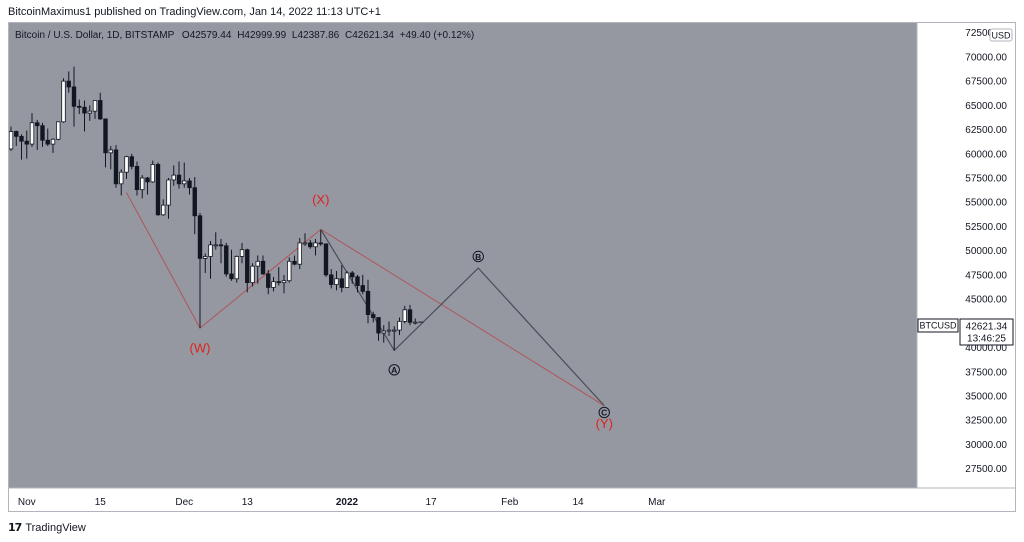 The height and width of the screenshot is (542, 1024). What do you see at coordinates (986, 332) in the screenshot?
I see `last-price-box` at bounding box center [986, 332].